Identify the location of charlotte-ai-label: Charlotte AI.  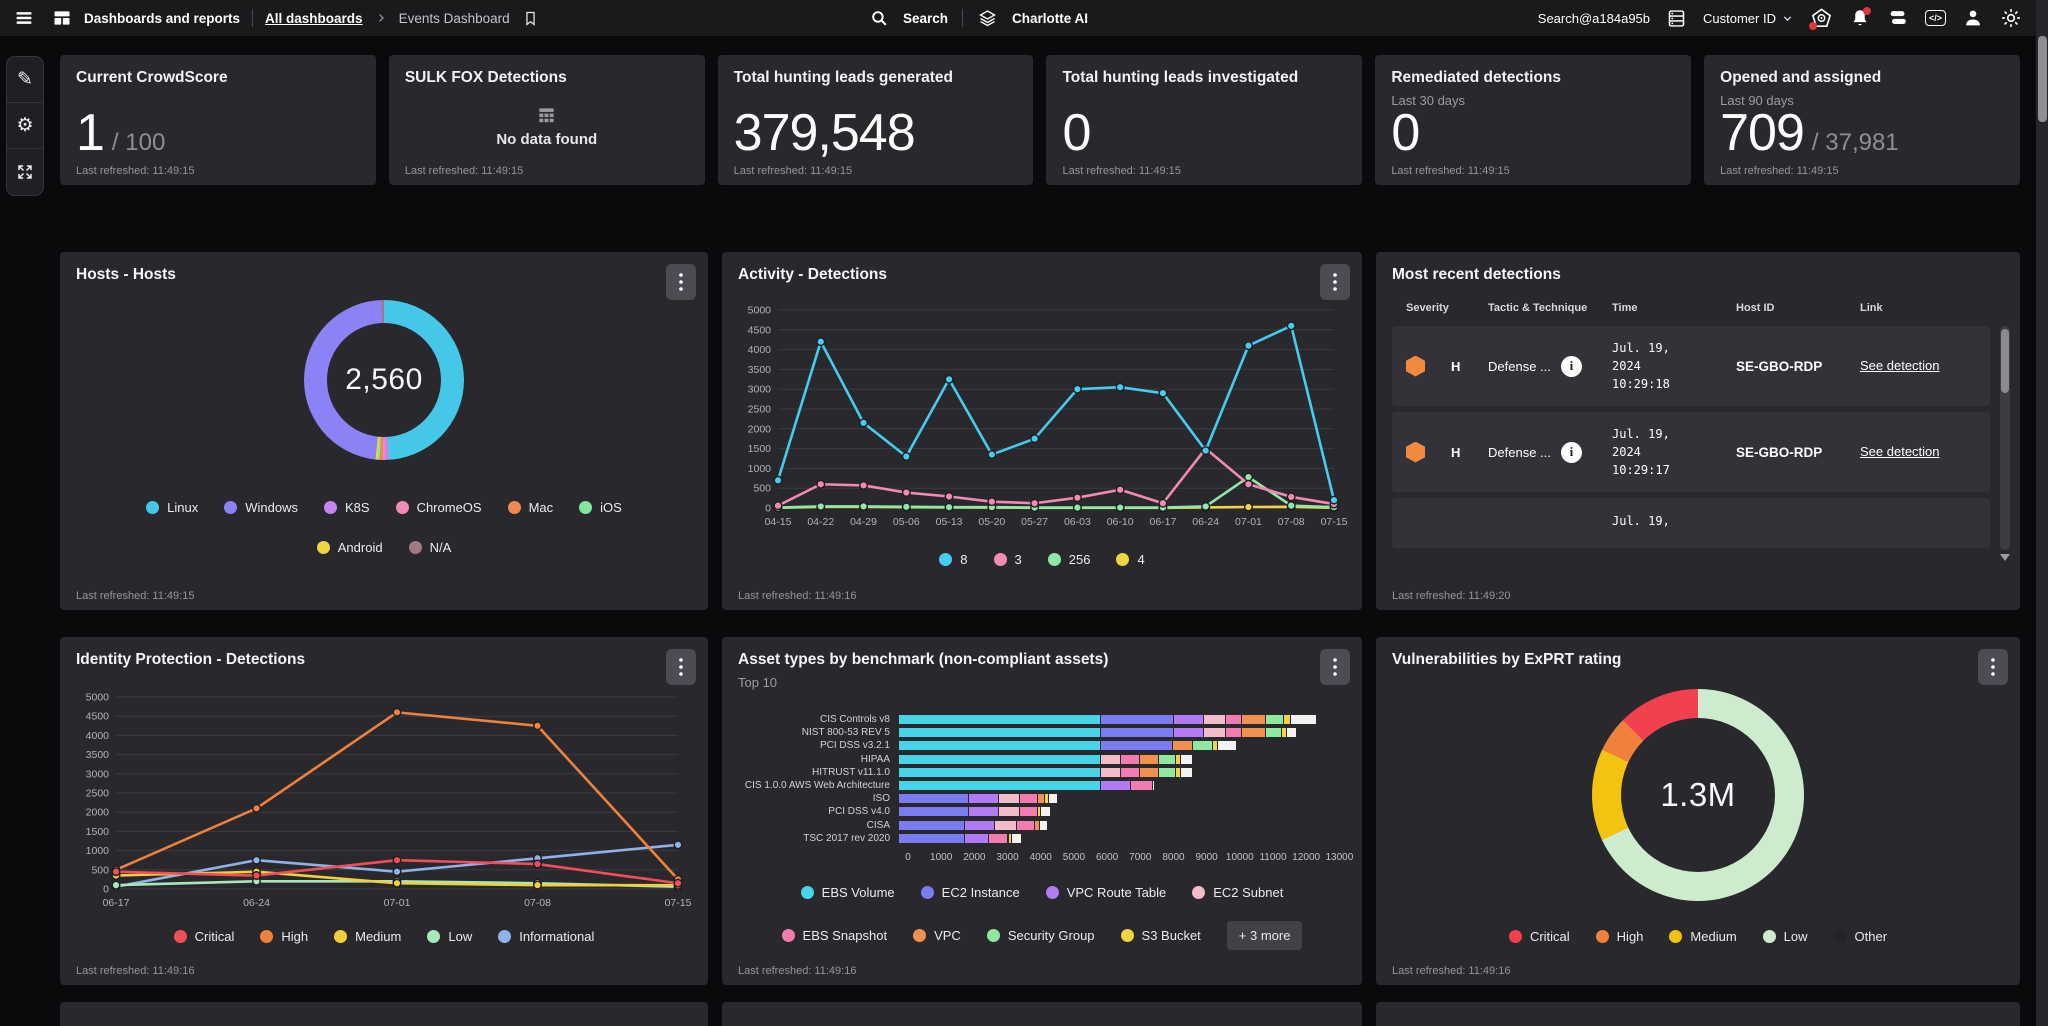
(1050, 18).